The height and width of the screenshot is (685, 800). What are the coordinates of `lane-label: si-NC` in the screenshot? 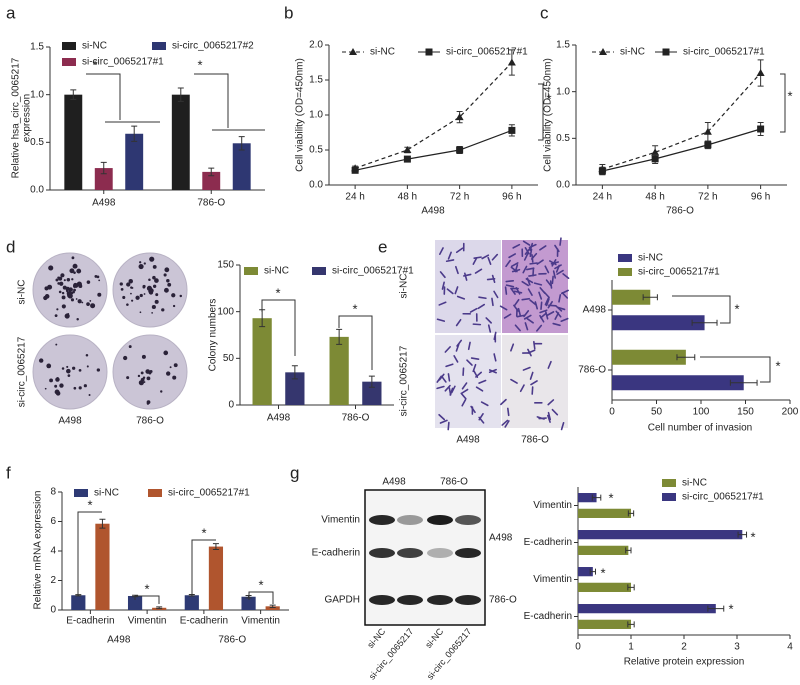 It's located at (376, 638).